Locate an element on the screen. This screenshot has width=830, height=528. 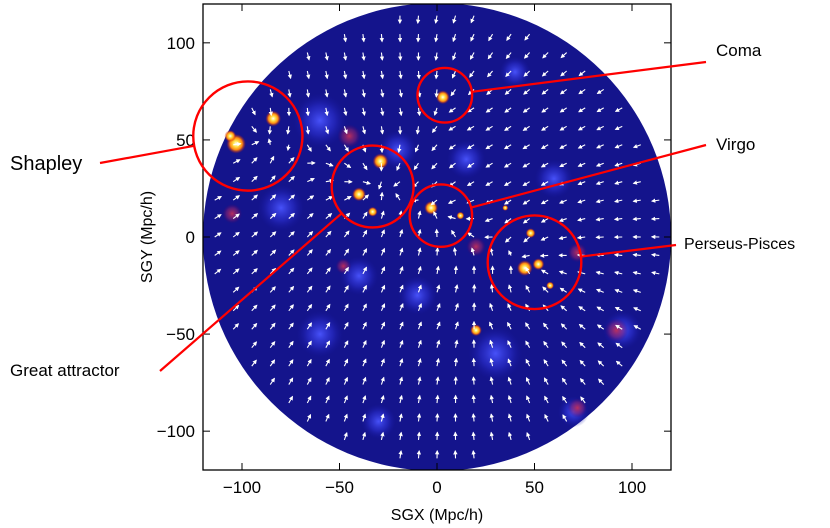
annotation-leader-line is located at coordinates (628, 250).